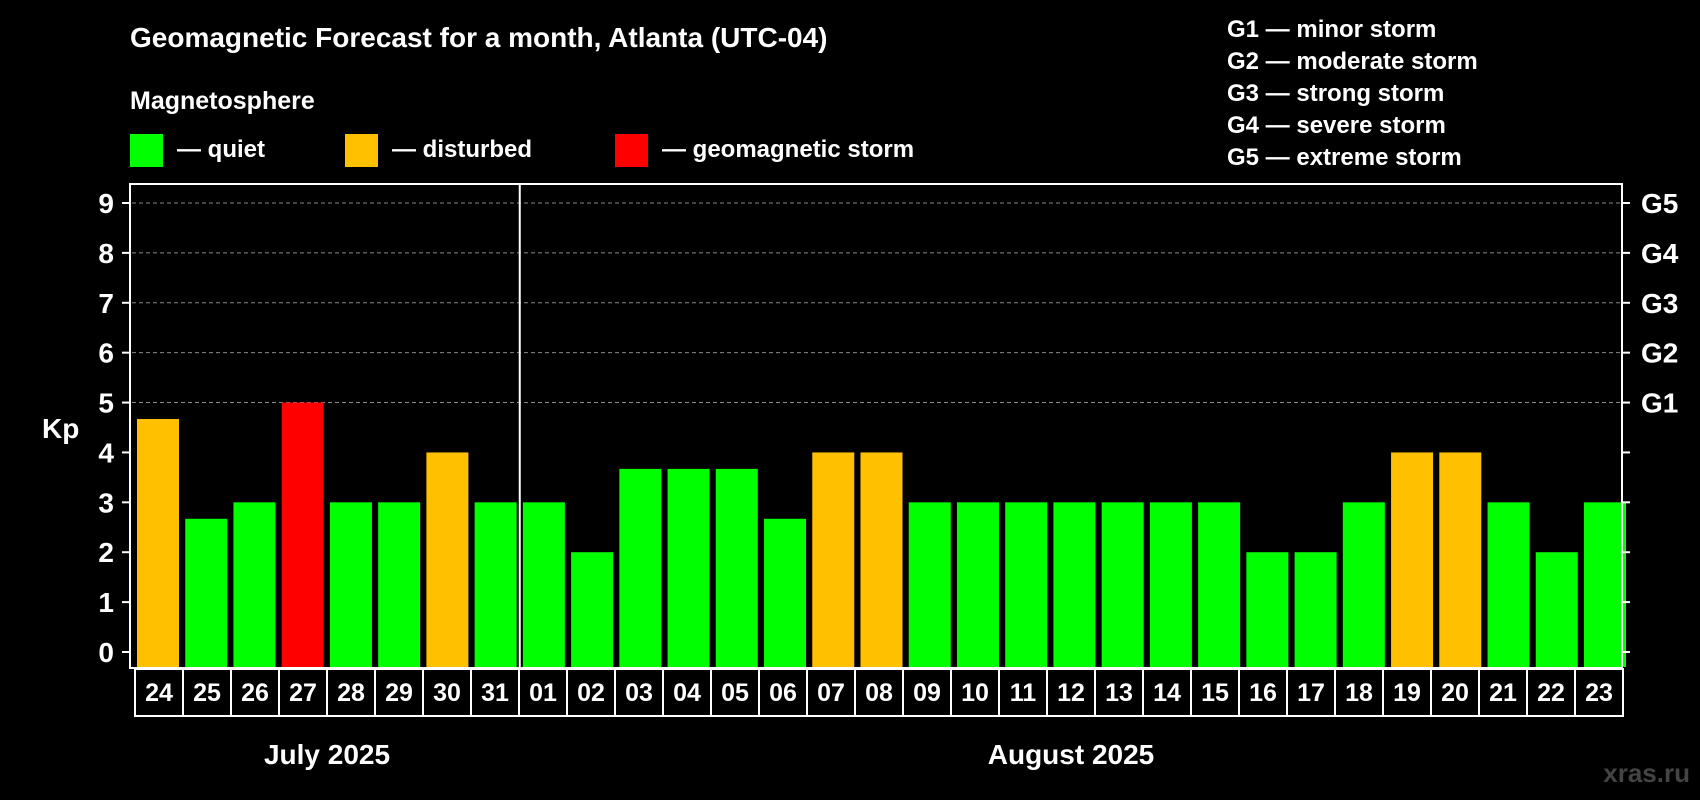 The height and width of the screenshot is (800, 1700). I want to click on day-label: 04, so click(687, 693).